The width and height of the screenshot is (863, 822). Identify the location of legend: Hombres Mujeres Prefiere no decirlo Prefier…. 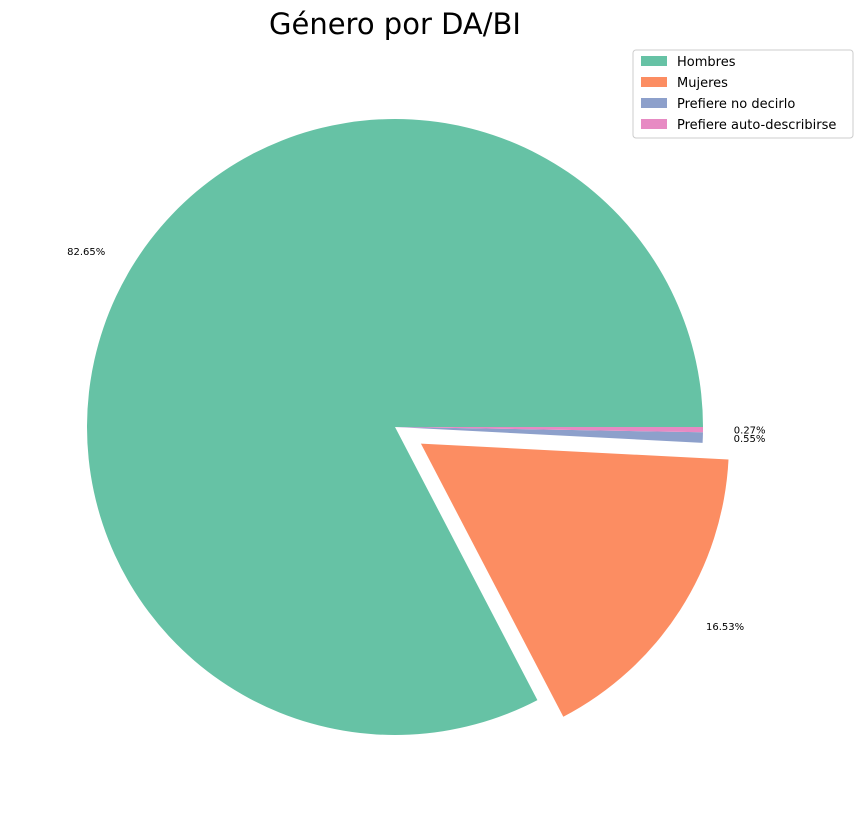
(743, 94).